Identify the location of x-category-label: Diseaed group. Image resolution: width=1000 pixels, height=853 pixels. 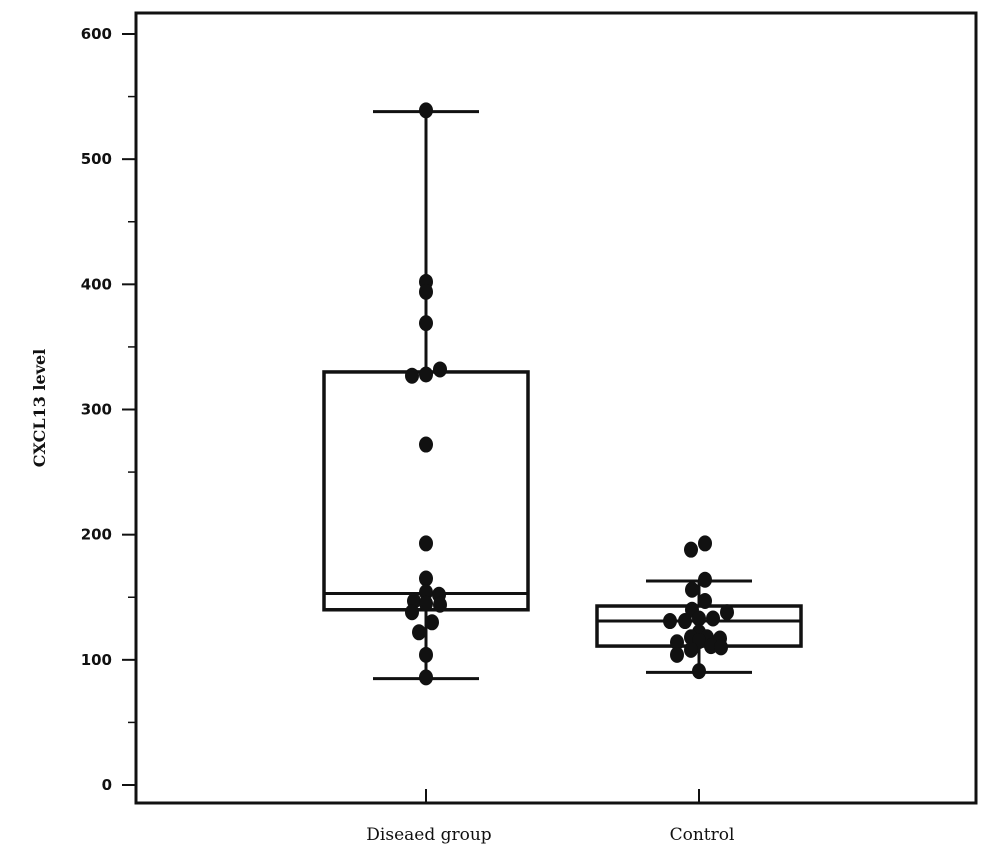
(429, 835).